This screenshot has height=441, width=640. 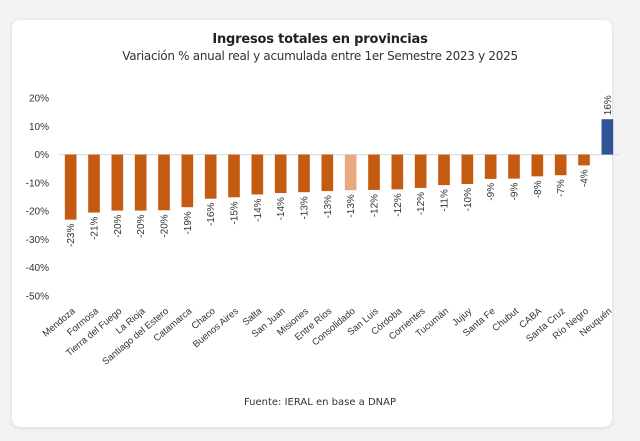 What do you see at coordinates (468, 199) in the screenshot?
I see `data-label: -10%` at bounding box center [468, 199].